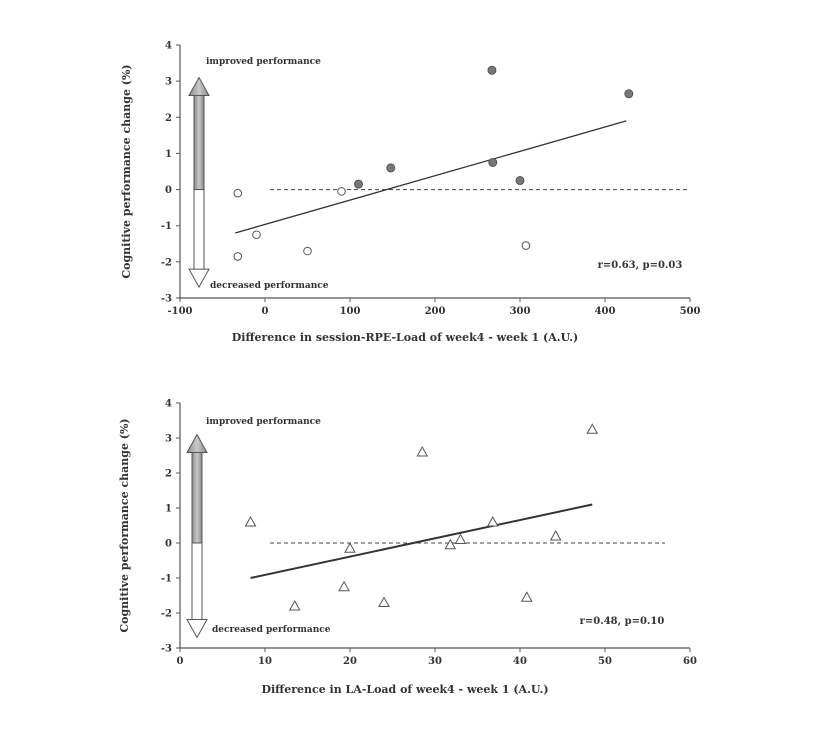  What do you see at coordinates (179, 311) in the screenshot?
I see `x-tick-label: -100` at bounding box center [179, 311].